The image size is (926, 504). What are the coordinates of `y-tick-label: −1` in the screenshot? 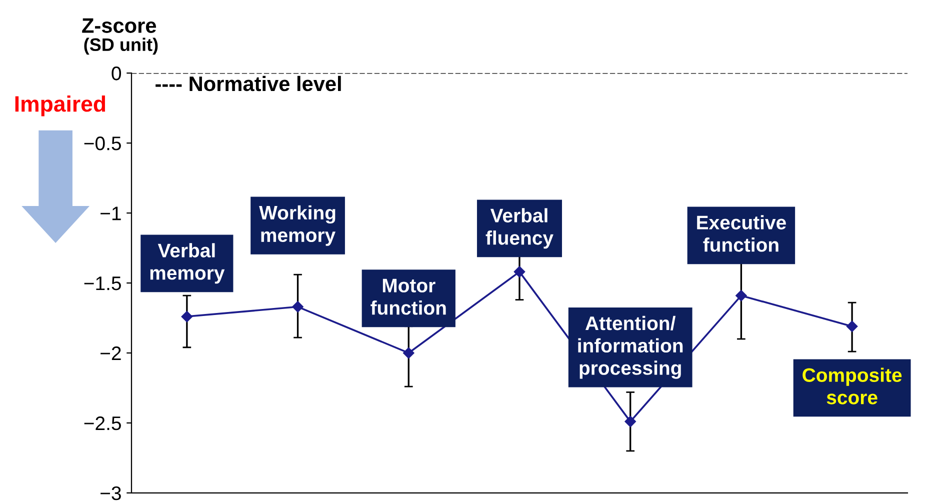 It's located at (110, 213).